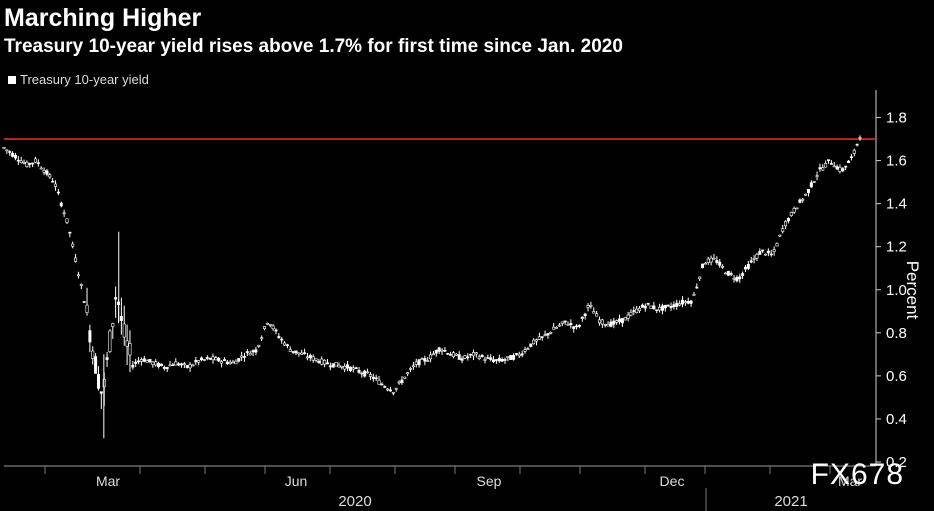  Describe the element at coordinates (850, 481) in the screenshot. I see `x-tick-label: Mar` at that location.